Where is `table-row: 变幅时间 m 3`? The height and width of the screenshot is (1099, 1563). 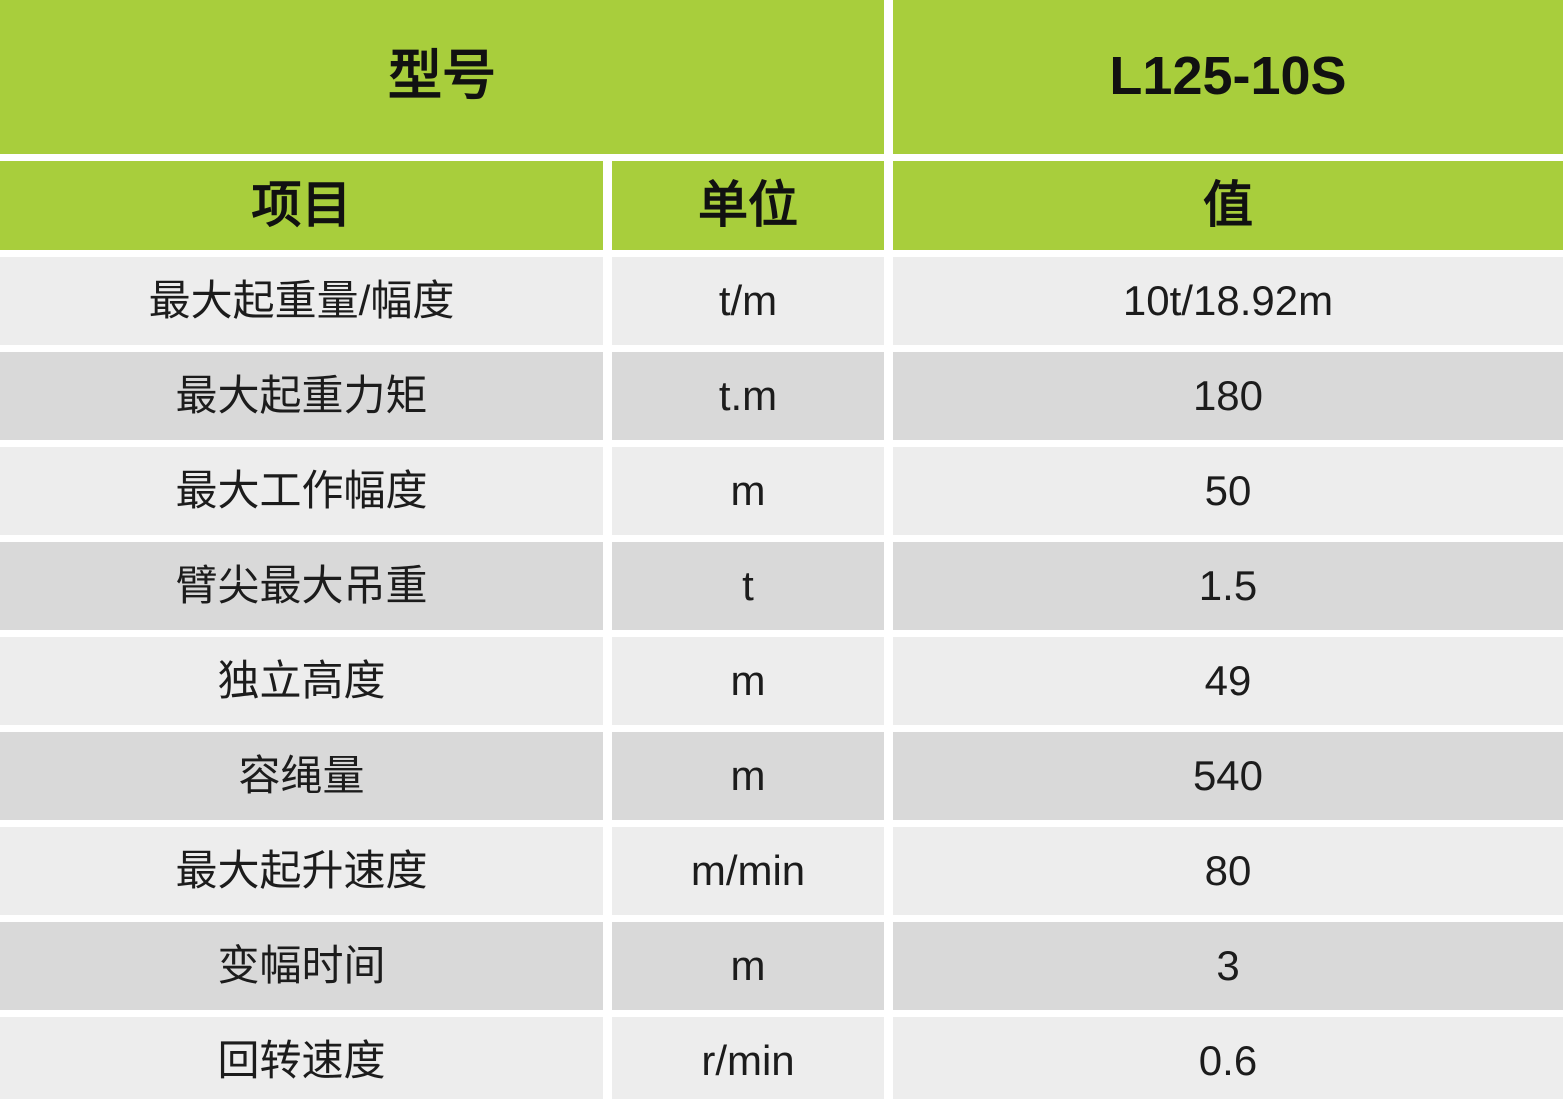 table-row: 变幅时间 m 3 is located at coordinates (781, 966).